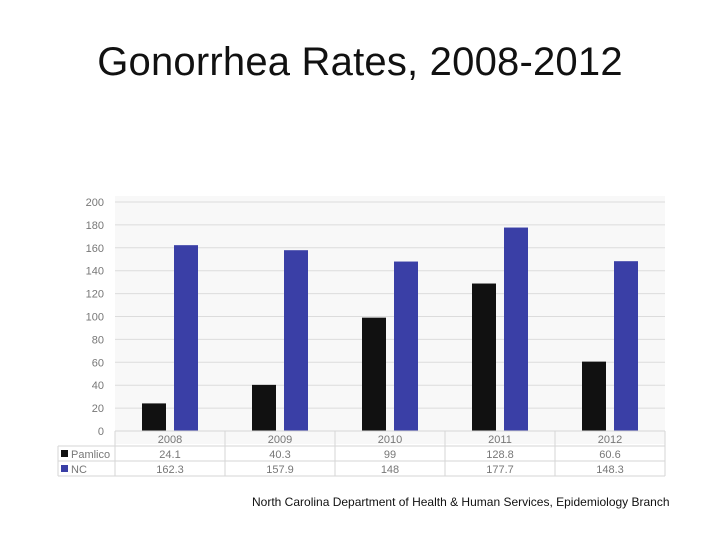 The image size is (720, 540). I want to click on bar-nc-2011, so click(516, 329).